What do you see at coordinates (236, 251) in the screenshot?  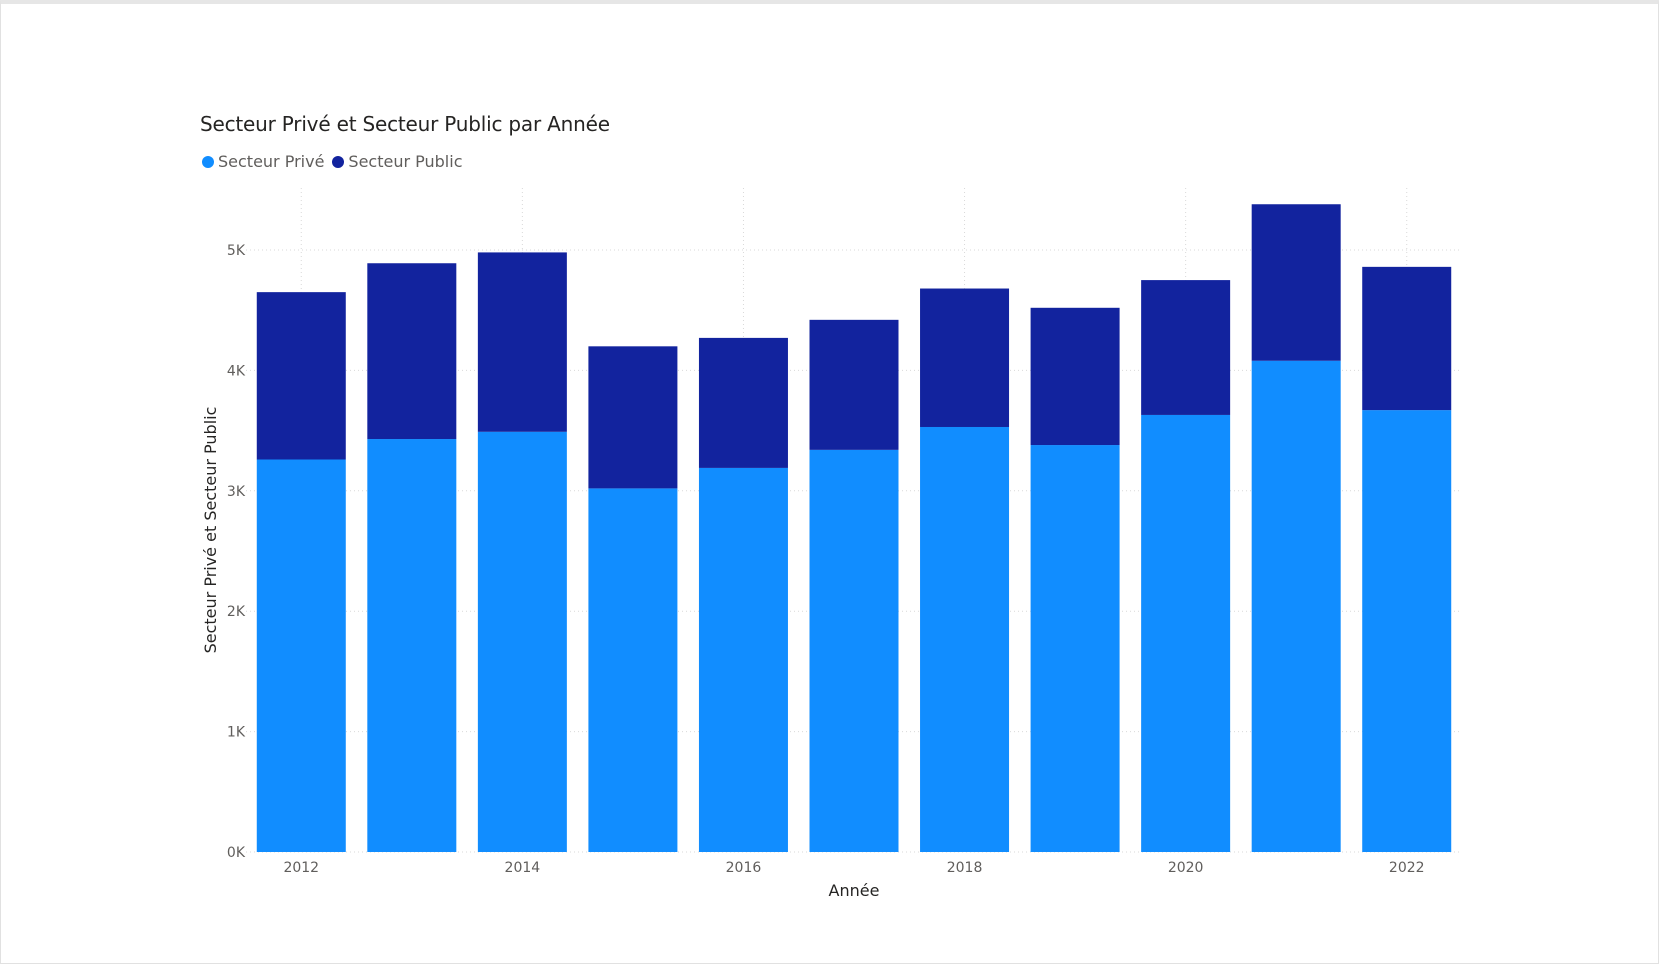 I see `y-tick-label: 5K` at bounding box center [236, 251].